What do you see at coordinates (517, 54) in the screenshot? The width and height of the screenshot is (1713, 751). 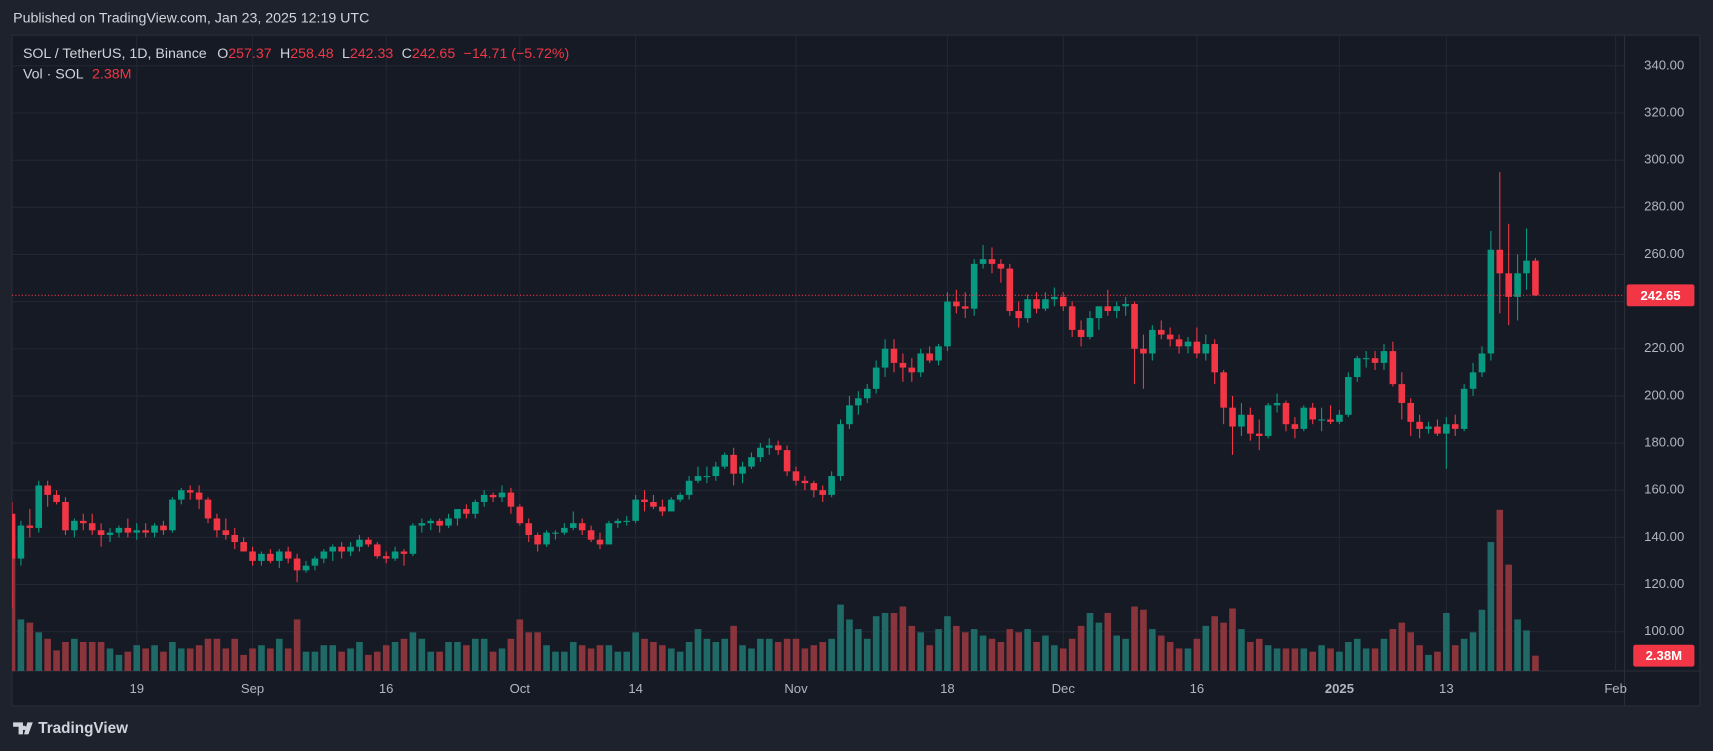 I see `legend-change: −14.71 (−5.72%)` at bounding box center [517, 54].